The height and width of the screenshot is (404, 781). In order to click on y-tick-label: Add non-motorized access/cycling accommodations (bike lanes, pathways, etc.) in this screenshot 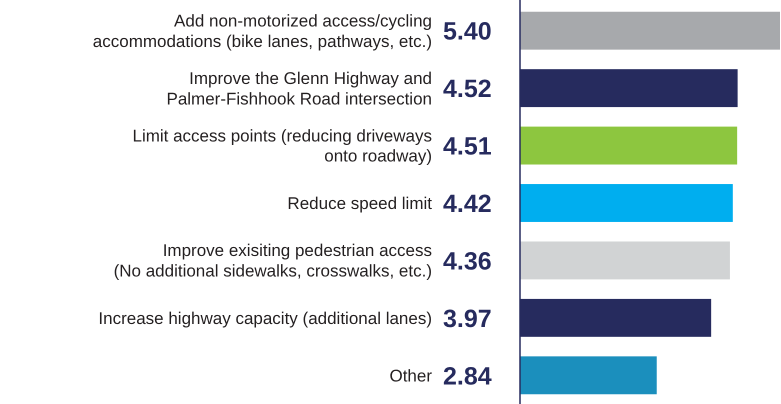, I will do `click(262, 31)`.